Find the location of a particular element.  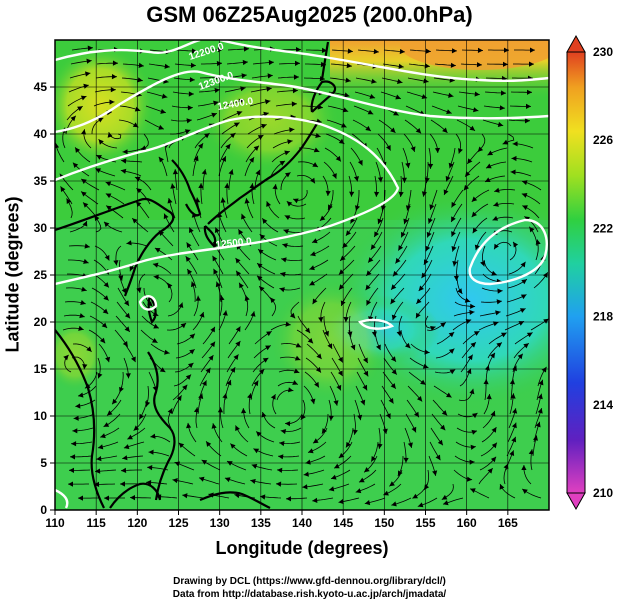

y-tick-label: 10 is located at coordinates (41, 416).